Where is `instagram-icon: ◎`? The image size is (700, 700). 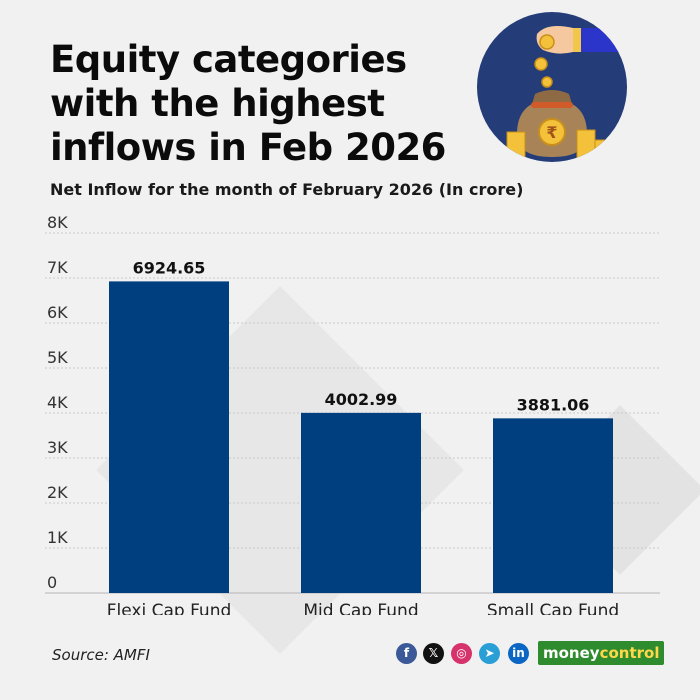
instagram-icon: ◎ is located at coordinates (461, 653).